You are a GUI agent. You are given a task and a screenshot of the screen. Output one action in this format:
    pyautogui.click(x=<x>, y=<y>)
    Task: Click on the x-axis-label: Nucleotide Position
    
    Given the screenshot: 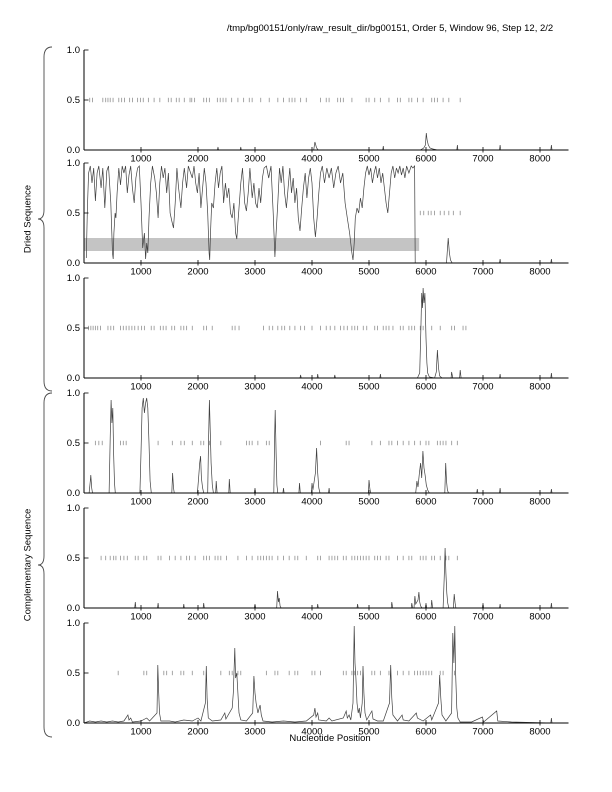 What is the action you would take?
    pyautogui.click(x=330, y=738)
    